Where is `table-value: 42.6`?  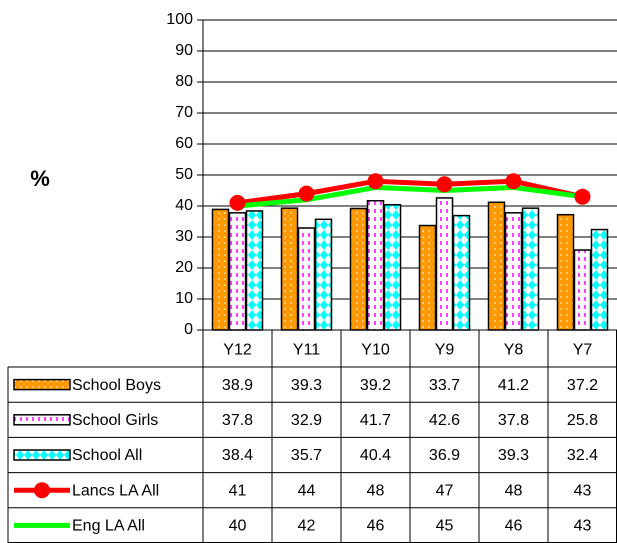 table-value: 42.6 is located at coordinates (444, 420).